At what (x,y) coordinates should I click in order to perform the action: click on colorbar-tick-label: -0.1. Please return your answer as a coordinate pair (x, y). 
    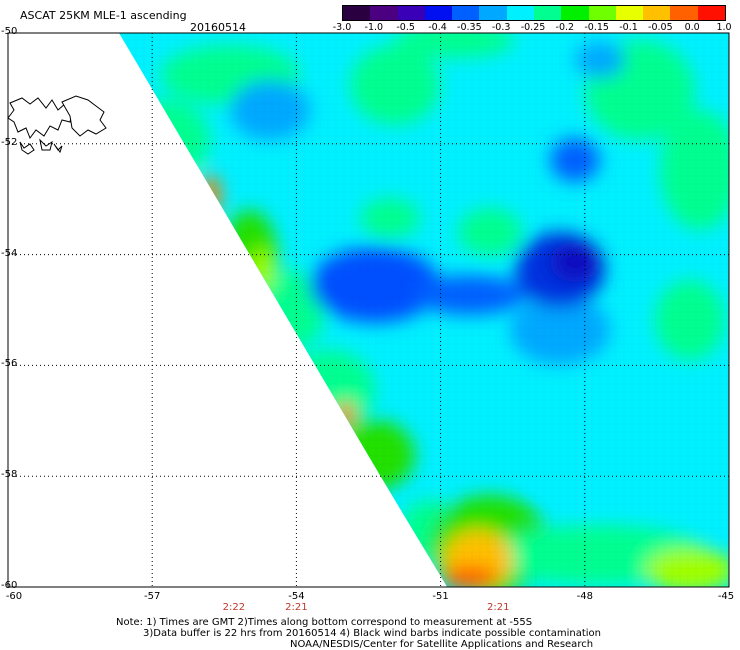
    Looking at the image, I should click on (628, 27).